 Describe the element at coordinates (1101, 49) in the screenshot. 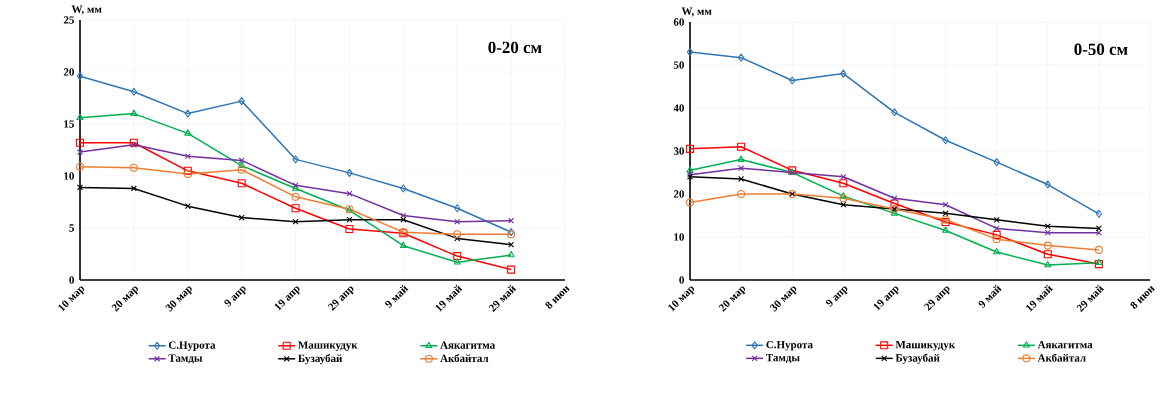

I see `annotation: 0-50 см` at that location.